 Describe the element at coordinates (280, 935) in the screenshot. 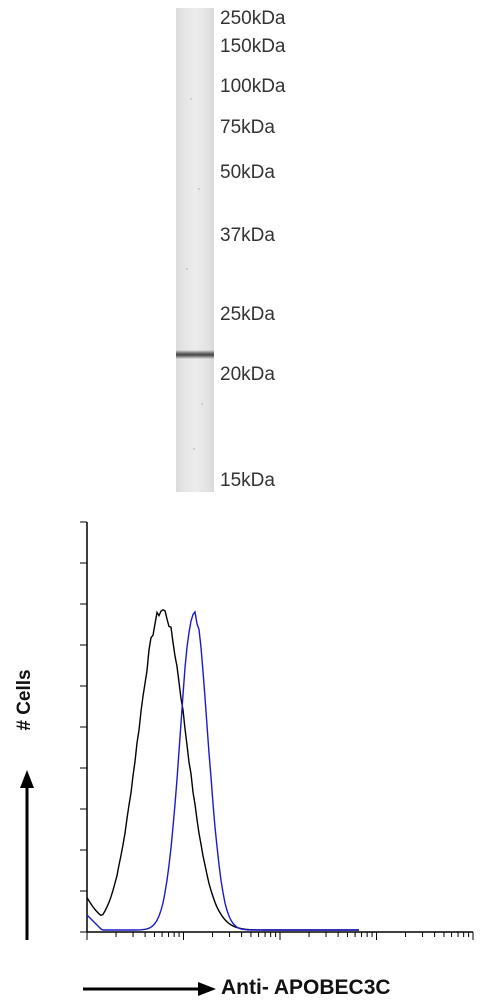

I see `x-axis` at that location.